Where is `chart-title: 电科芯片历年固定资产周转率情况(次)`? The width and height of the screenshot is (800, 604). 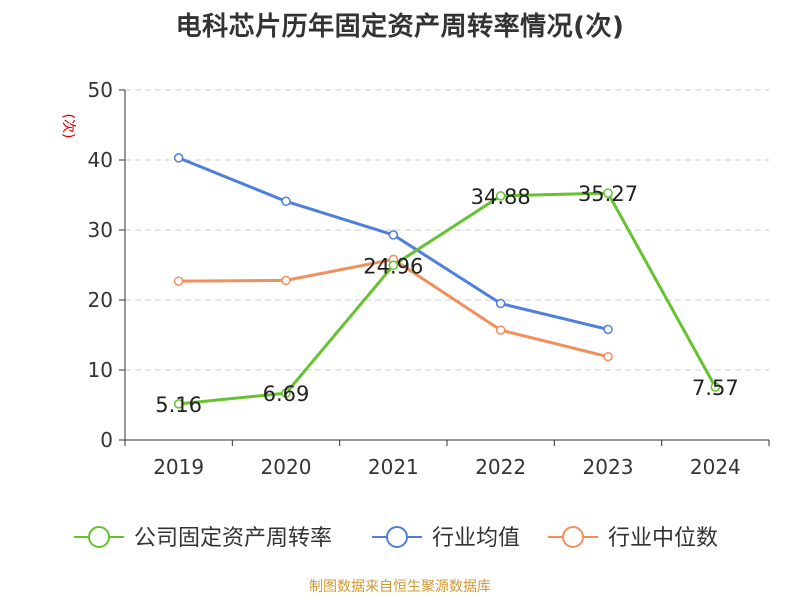 chart-title: 电科芯片历年固定资产周转率情况(次) is located at coordinates (400, 27).